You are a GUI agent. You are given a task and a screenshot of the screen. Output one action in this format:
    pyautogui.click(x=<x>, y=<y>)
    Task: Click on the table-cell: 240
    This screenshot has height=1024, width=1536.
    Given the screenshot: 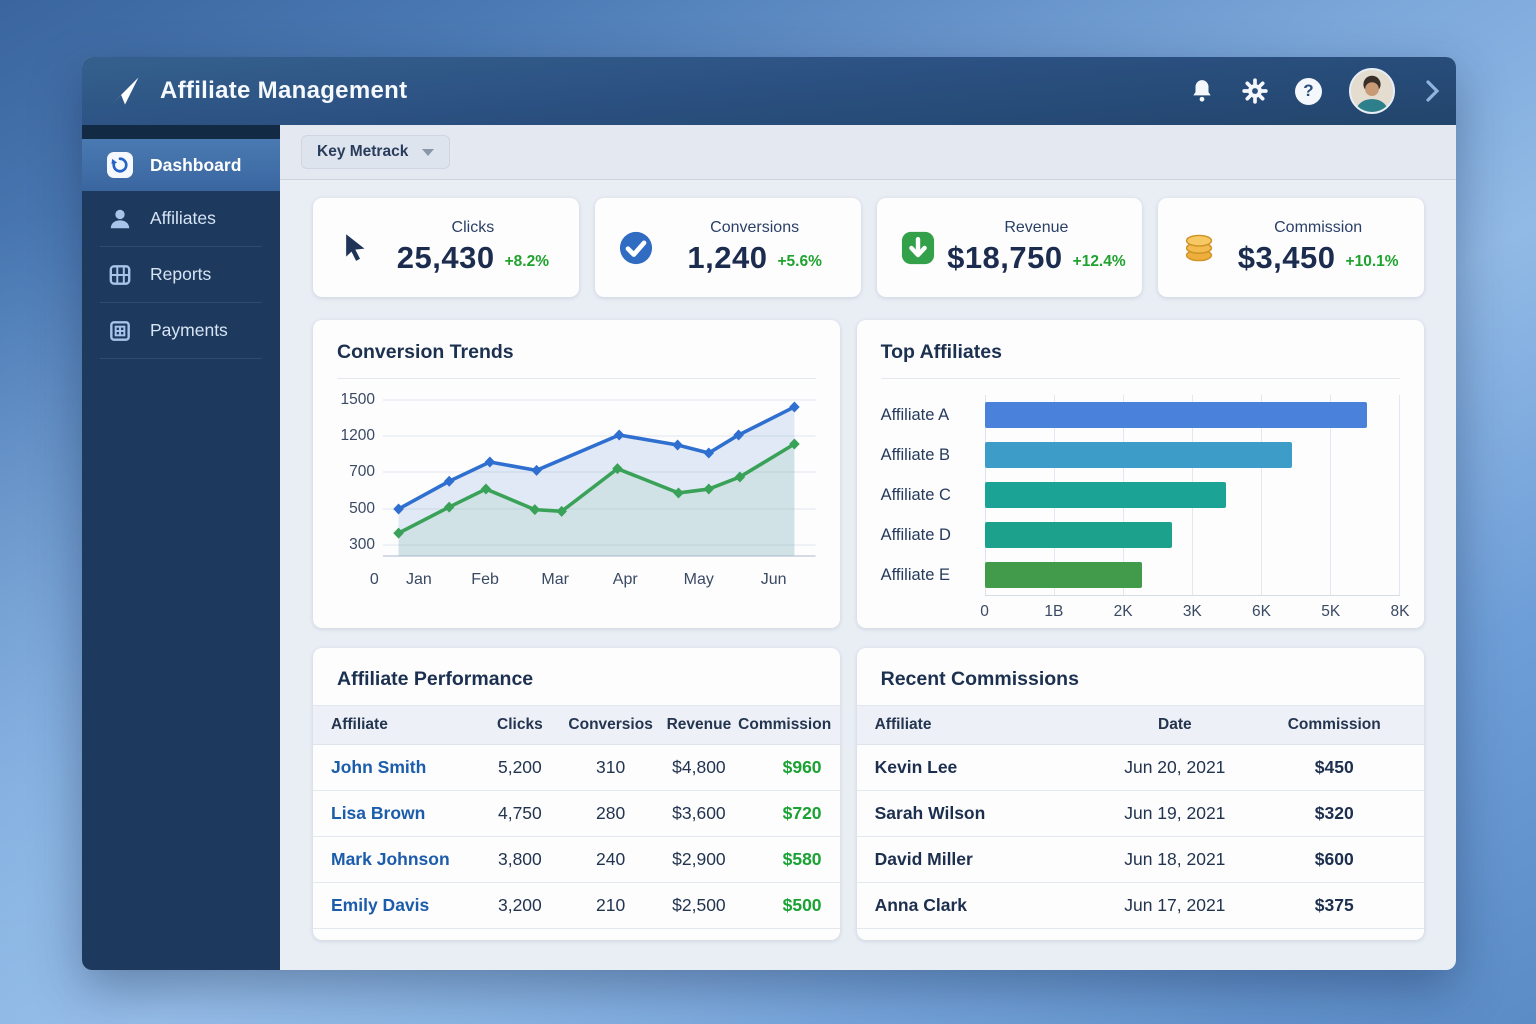 What is the action you would take?
    pyautogui.click(x=611, y=859)
    